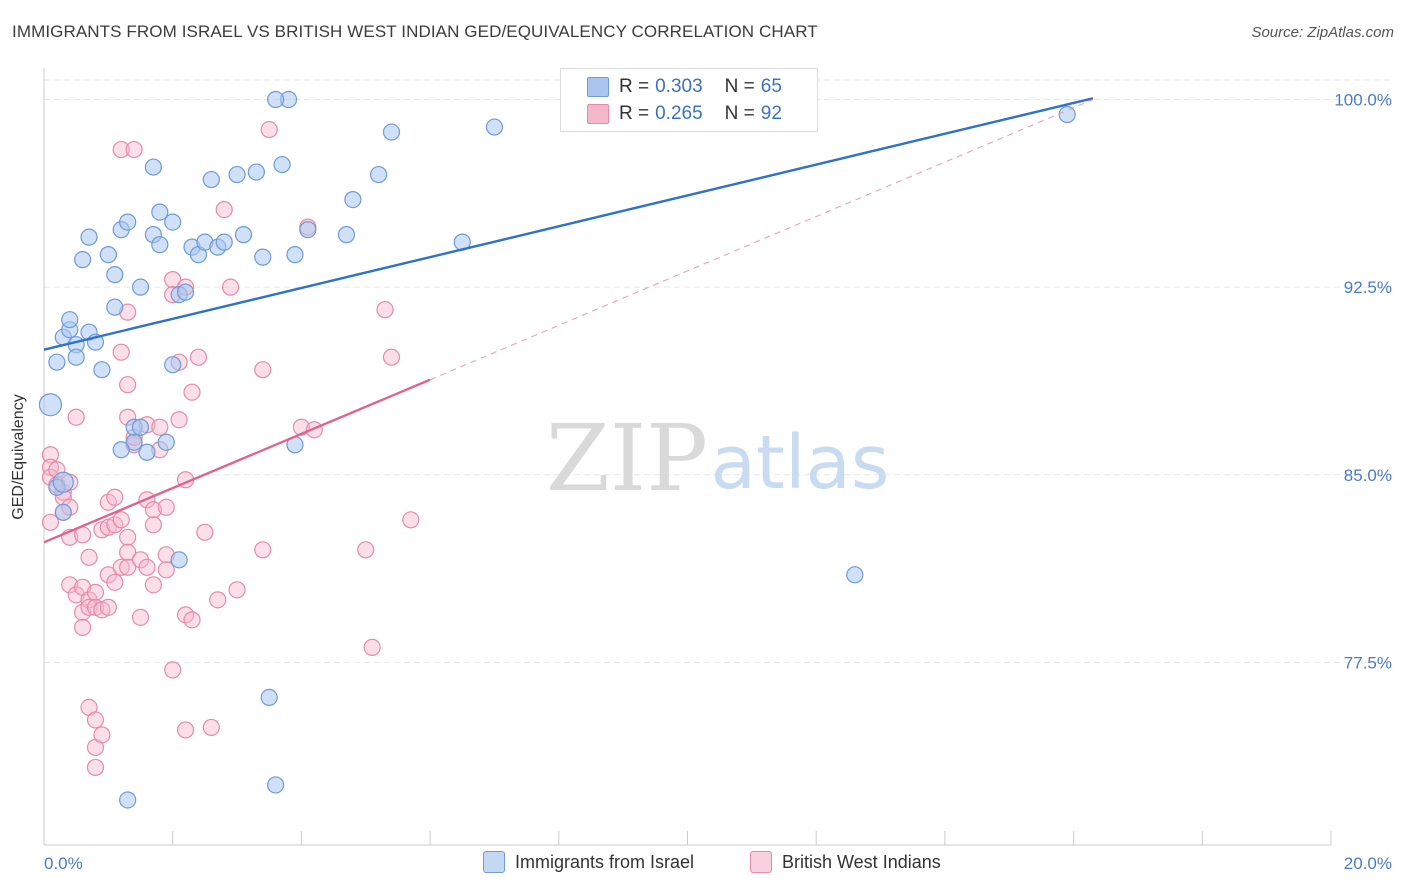 Image resolution: width=1406 pixels, height=892 pixels. I want to click on legend-n-value: 92, so click(771, 113).